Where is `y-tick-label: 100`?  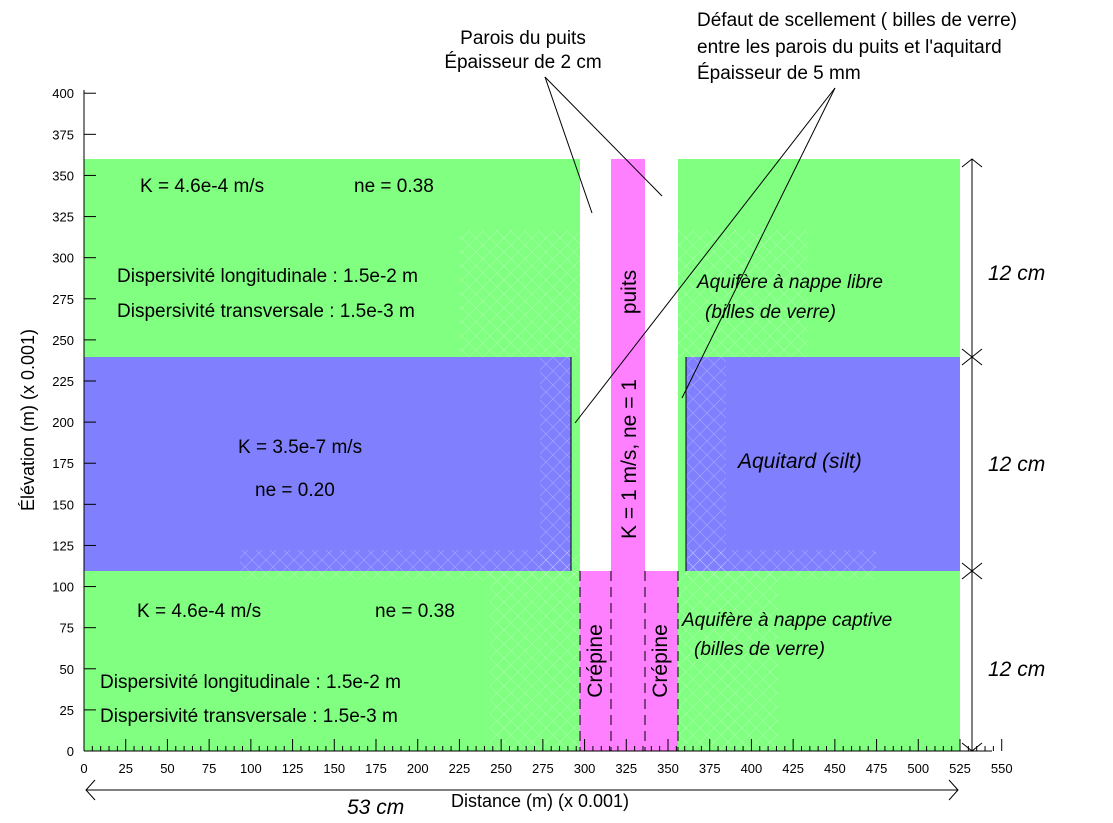 y-tick-label: 100 is located at coordinates (63, 587).